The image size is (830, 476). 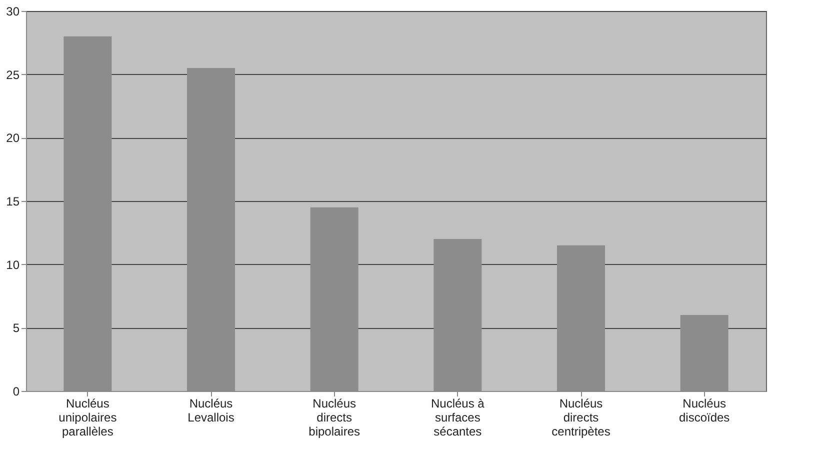 What do you see at coordinates (334, 417) in the screenshot?
I see `x-tick-label: Nucléus directs bipolaires` at bounding box center [334, 417].